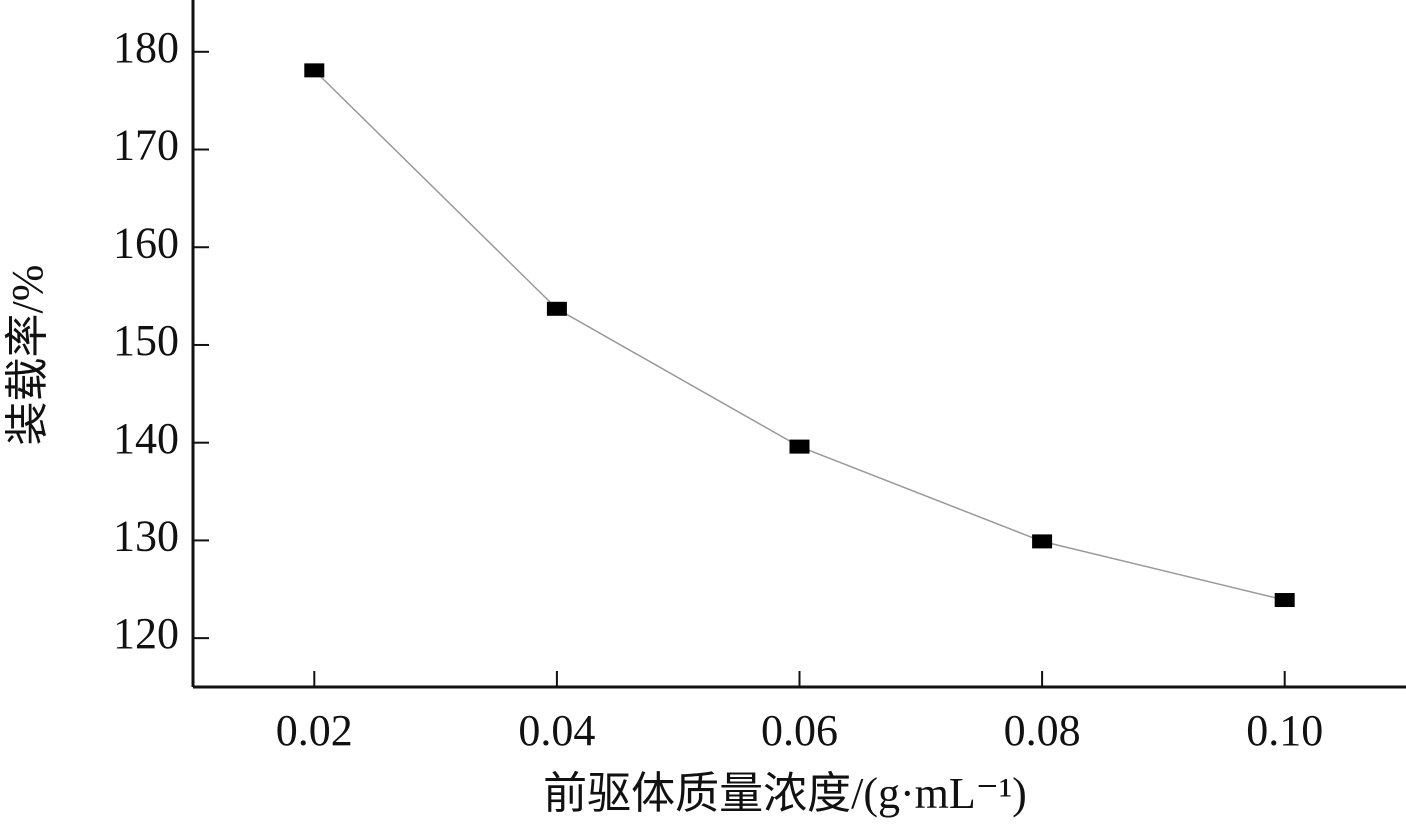 The width and height of the screenshot is (1406, 827). I want to click on y-tick-label: 130, so click(146, 536).